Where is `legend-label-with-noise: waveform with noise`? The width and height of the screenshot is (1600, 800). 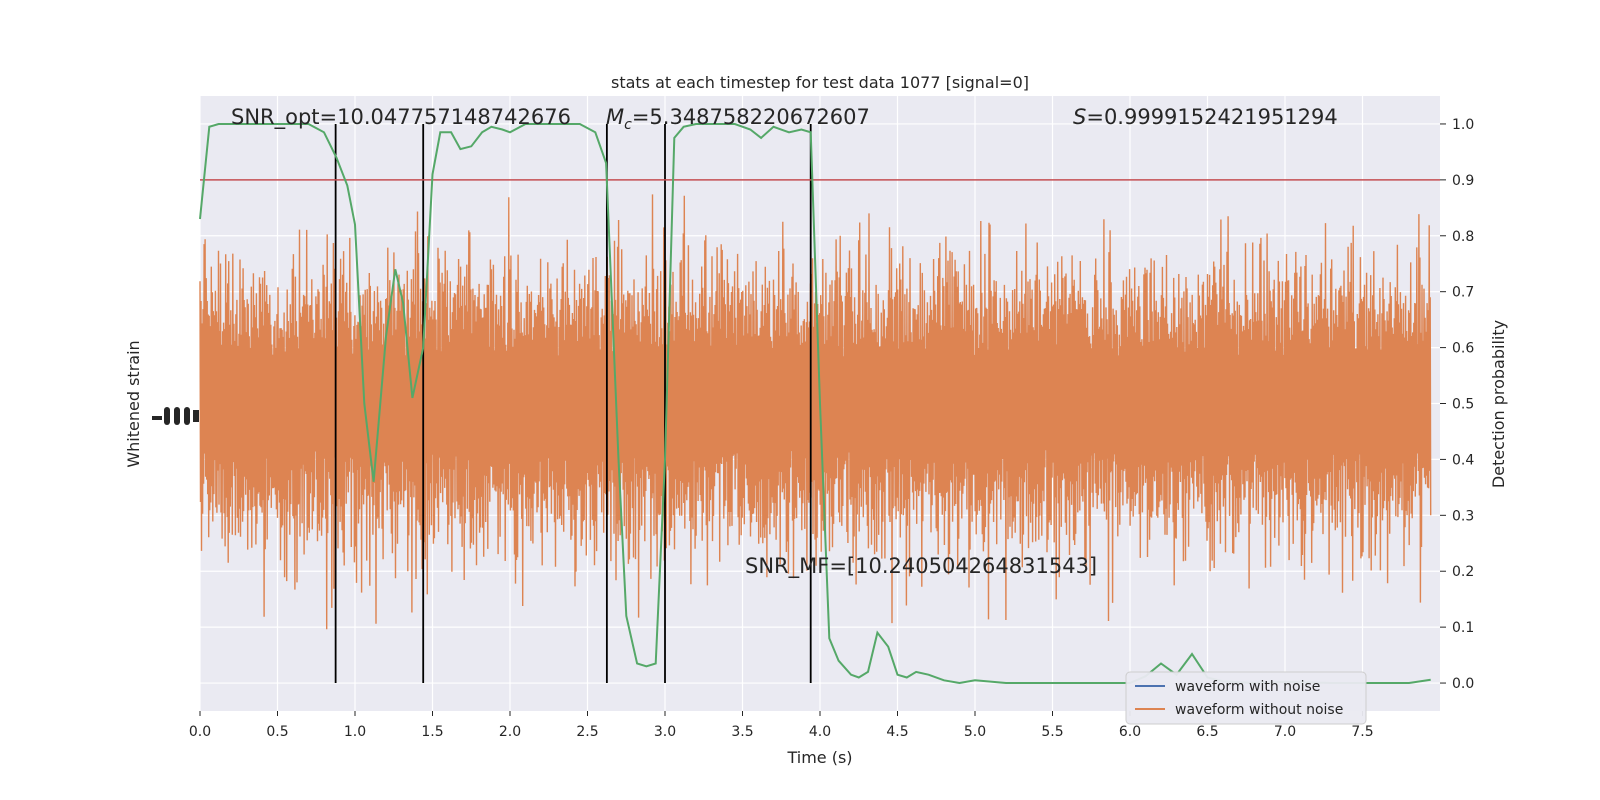
legend-label-with-noise: waveform with noise is located at coordinates (1247, 687).